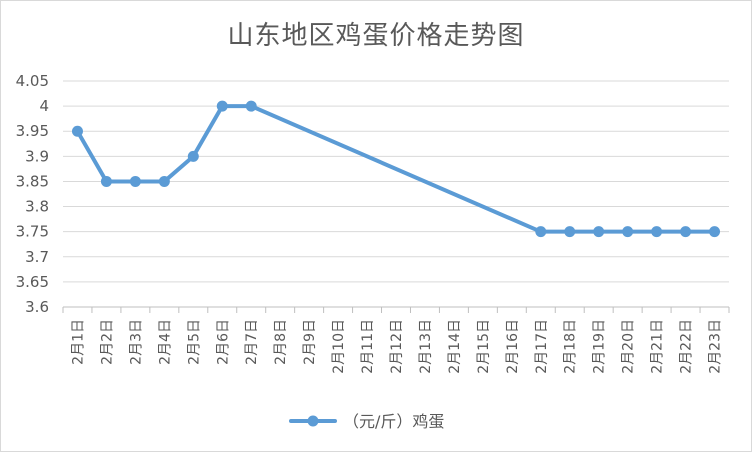 The height and width of the screenshot is (452, 752). Describe the element at coordinates (44, 106) in the screenshot. I see `y-tick-label: 4` at that location.